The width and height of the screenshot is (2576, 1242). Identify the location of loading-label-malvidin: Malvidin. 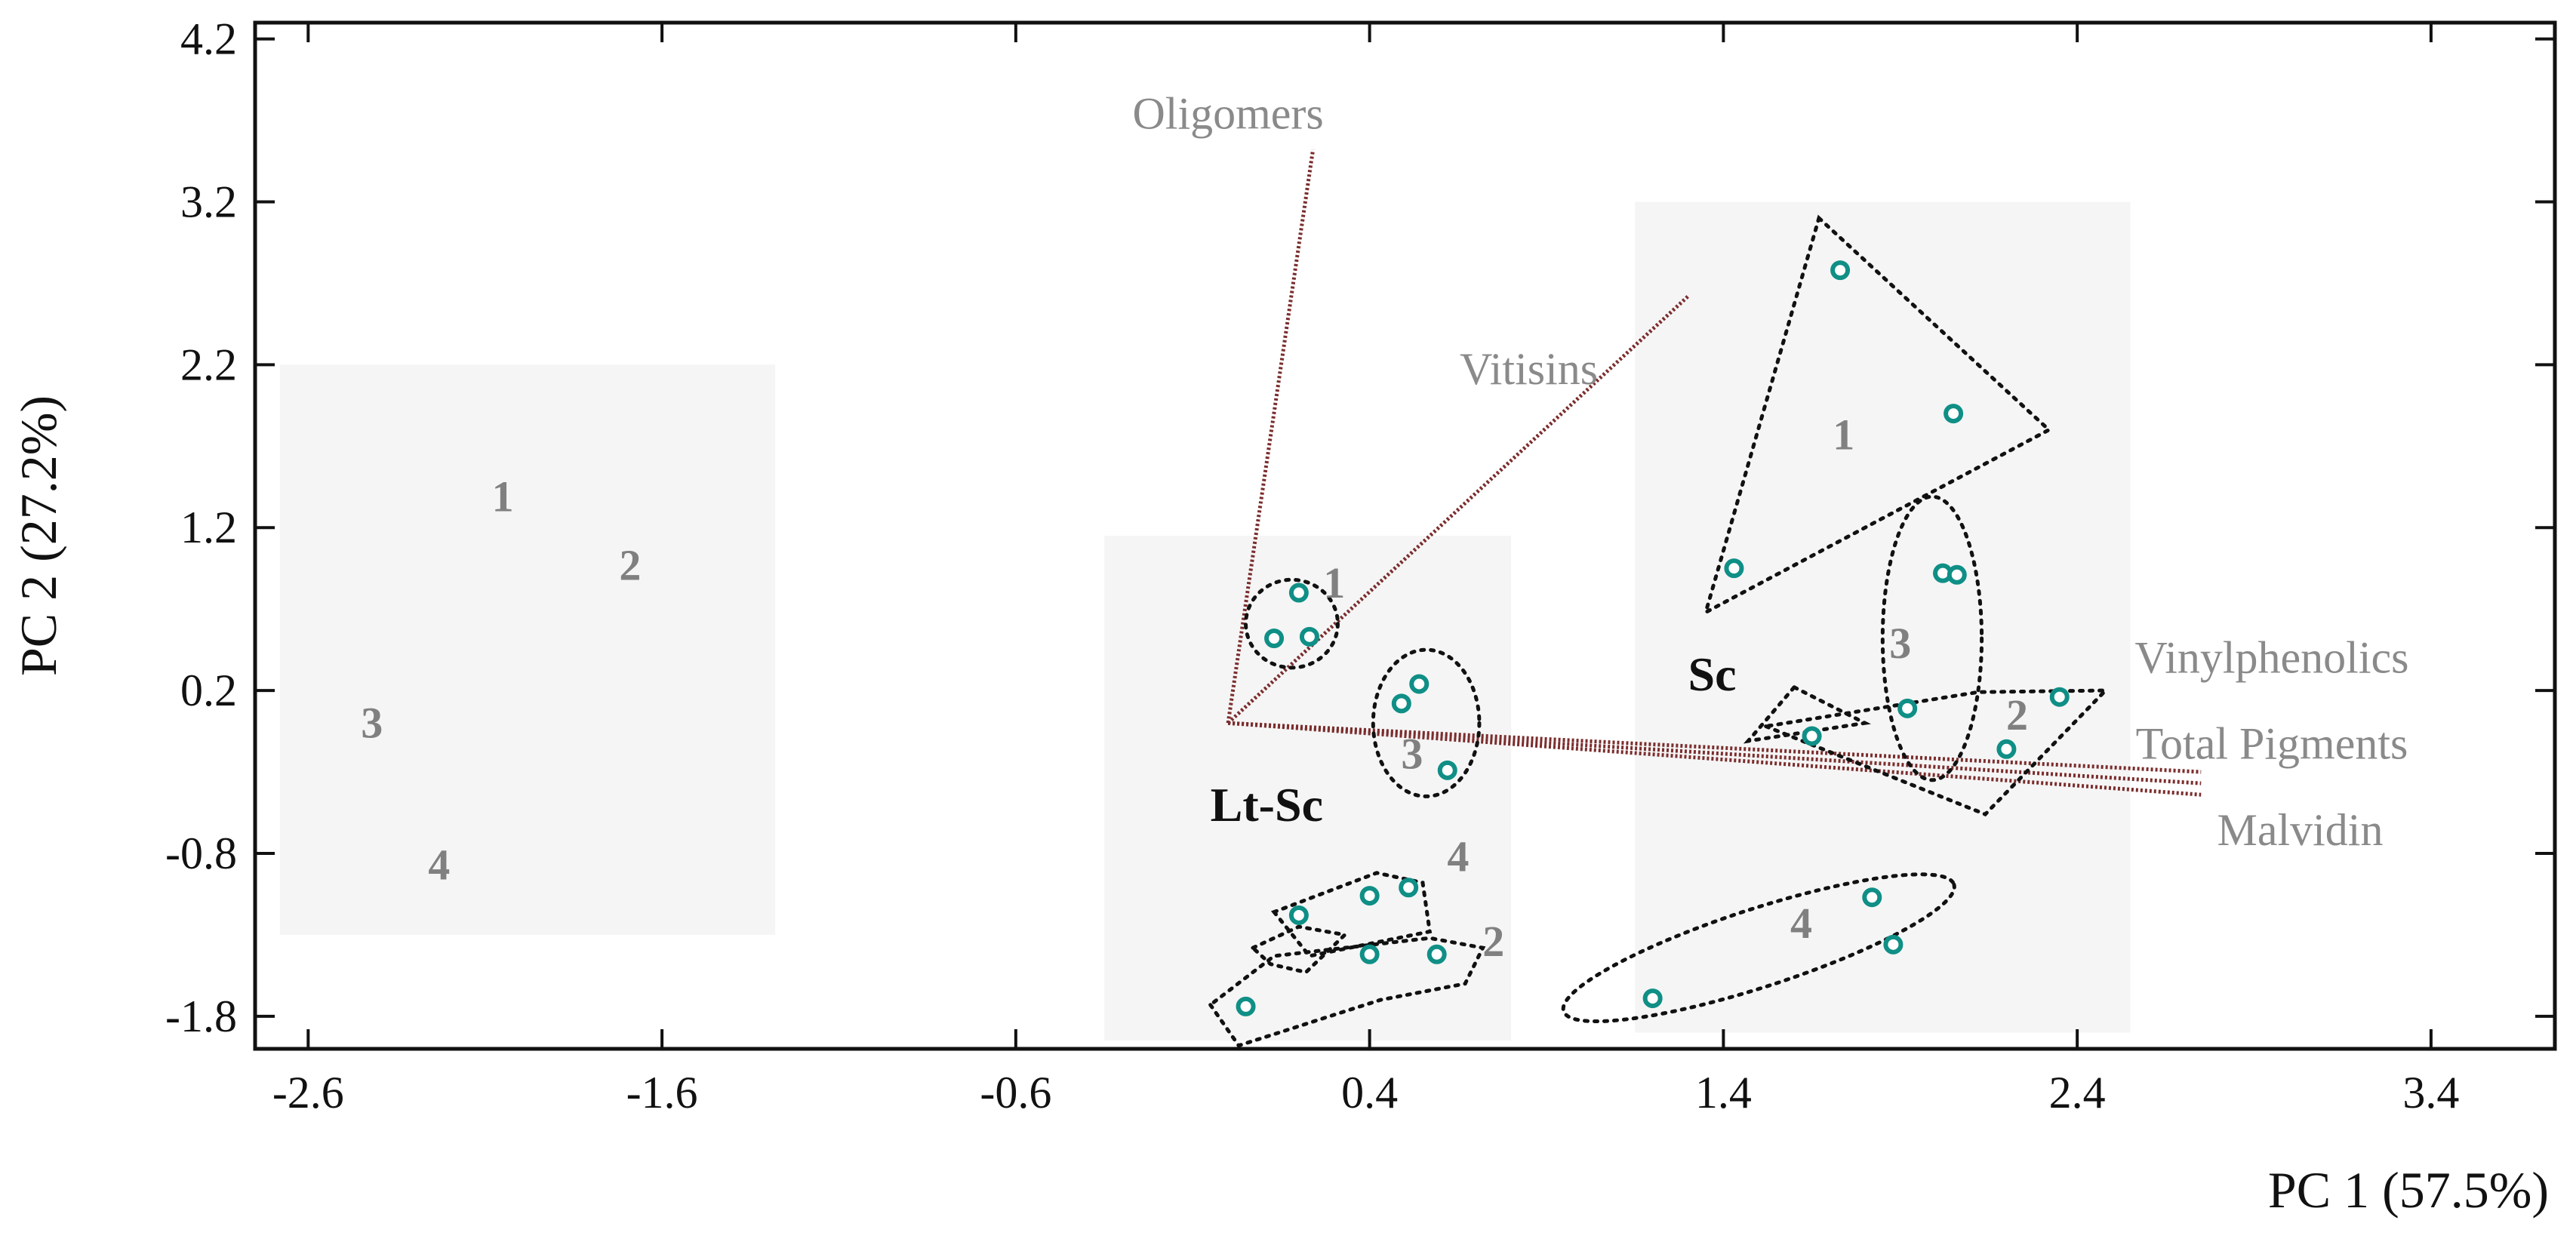
(2300, 830).